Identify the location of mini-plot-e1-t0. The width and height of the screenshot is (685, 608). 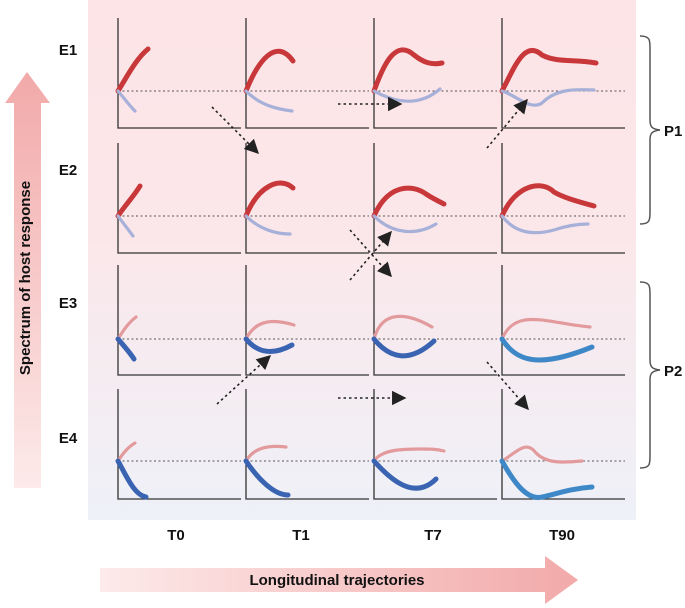
(178, 73).